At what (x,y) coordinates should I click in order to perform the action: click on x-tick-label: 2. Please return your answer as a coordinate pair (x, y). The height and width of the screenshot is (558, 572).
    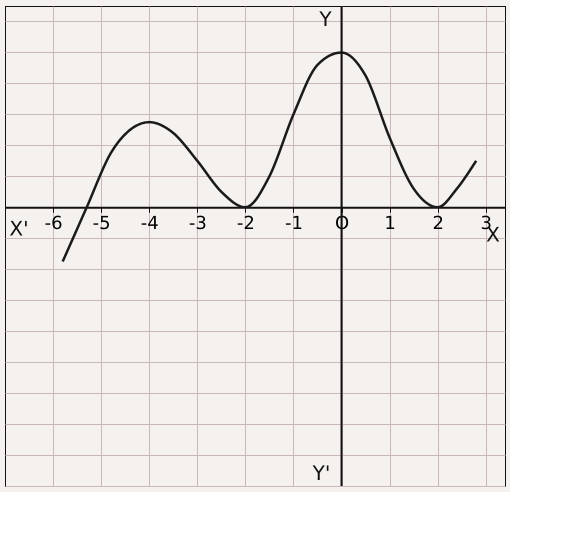
    Looking at the image, I should click on (438, 223).